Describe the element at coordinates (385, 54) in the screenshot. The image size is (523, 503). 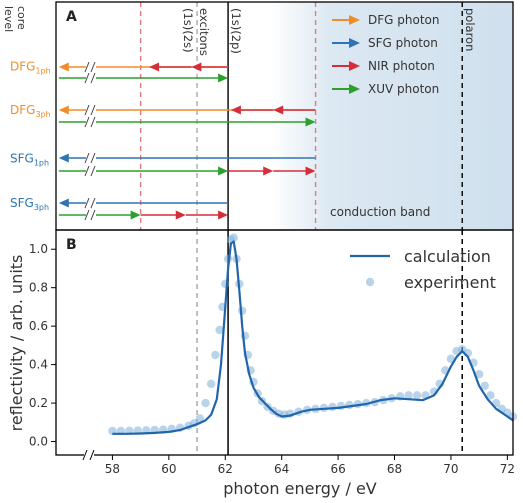
I see `panel-a-legend: DFG photon SFG photon NIR photon XUV photon` at that location.